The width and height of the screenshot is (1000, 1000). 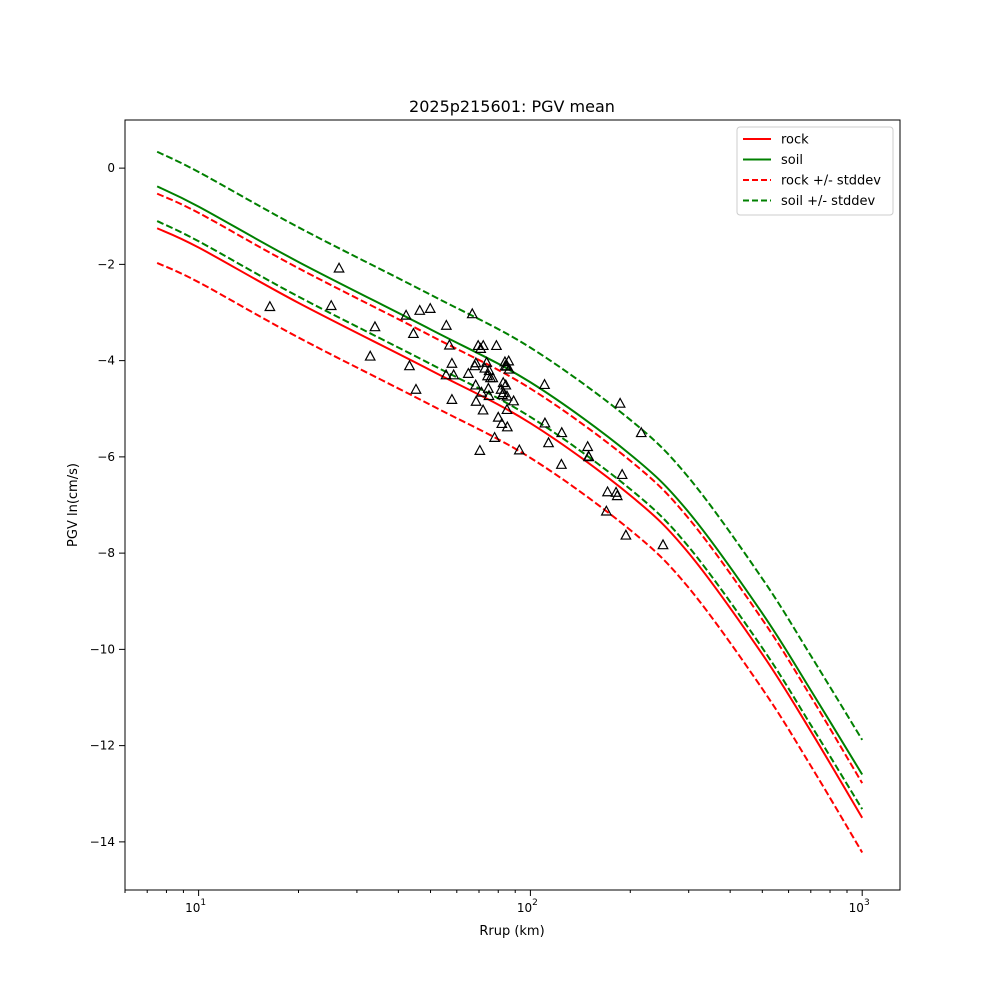 I want to click on x-tick-label-exponent: 2, so click(x=535, y=903).